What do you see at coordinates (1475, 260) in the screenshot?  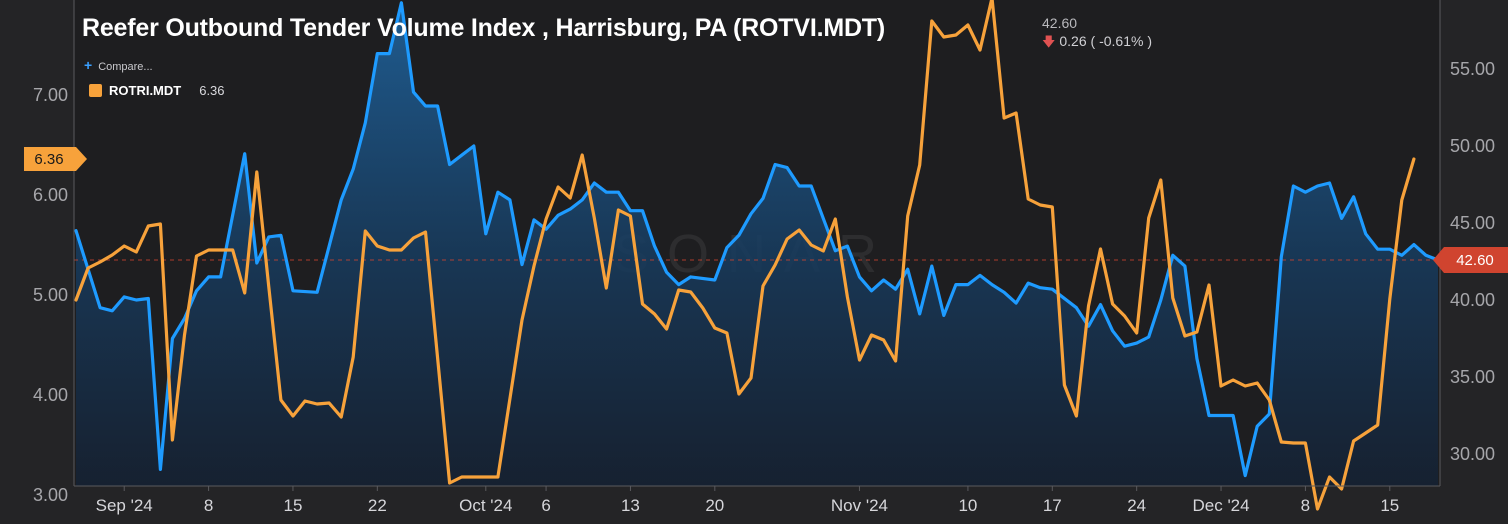 I see `right-badge-text: 42.60` at bounding box center [1475, 260].